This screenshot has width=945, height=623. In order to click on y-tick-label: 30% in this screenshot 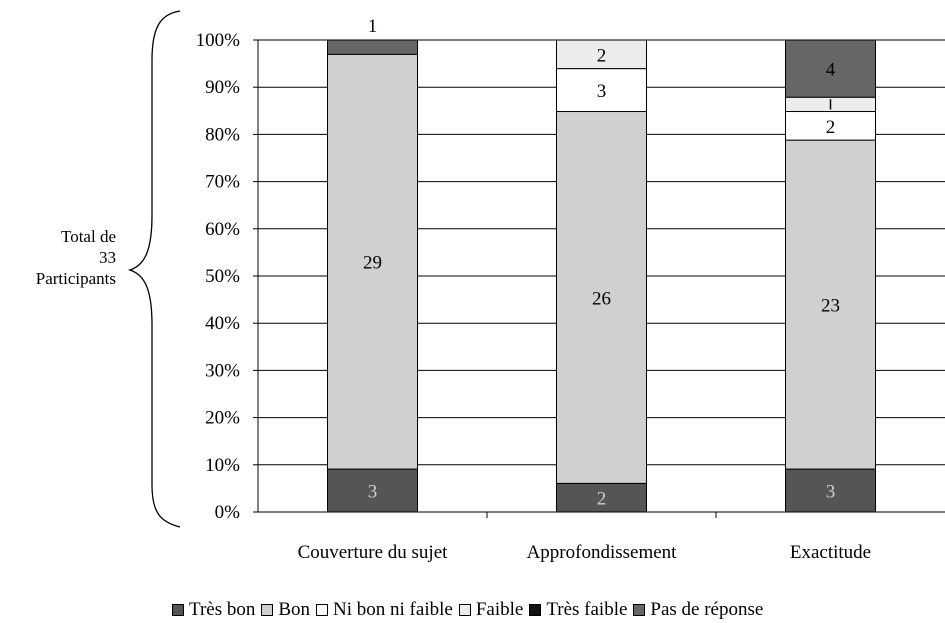, I will do `click(222, 370)`.